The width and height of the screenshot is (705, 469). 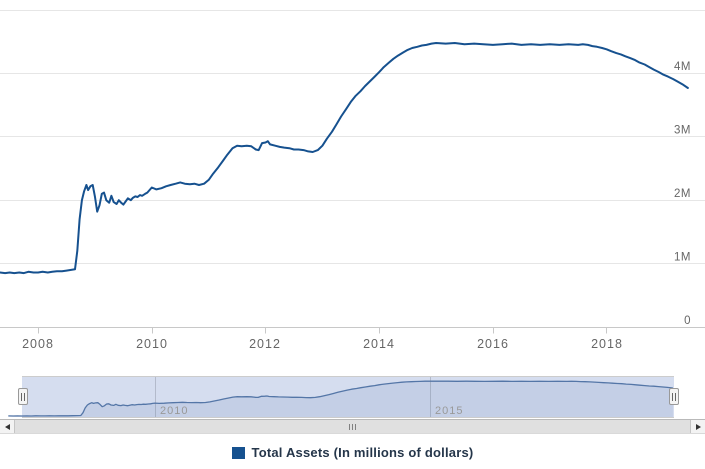 I want to click on legend: Total Assets (In millions of dollars), so click(x=352, y=452).